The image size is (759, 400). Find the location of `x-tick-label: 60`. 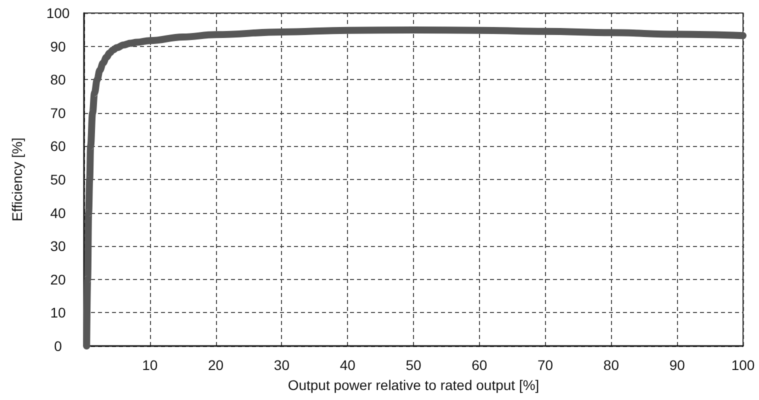

x-tick-label: 60 is located at coordinates (480, 365).